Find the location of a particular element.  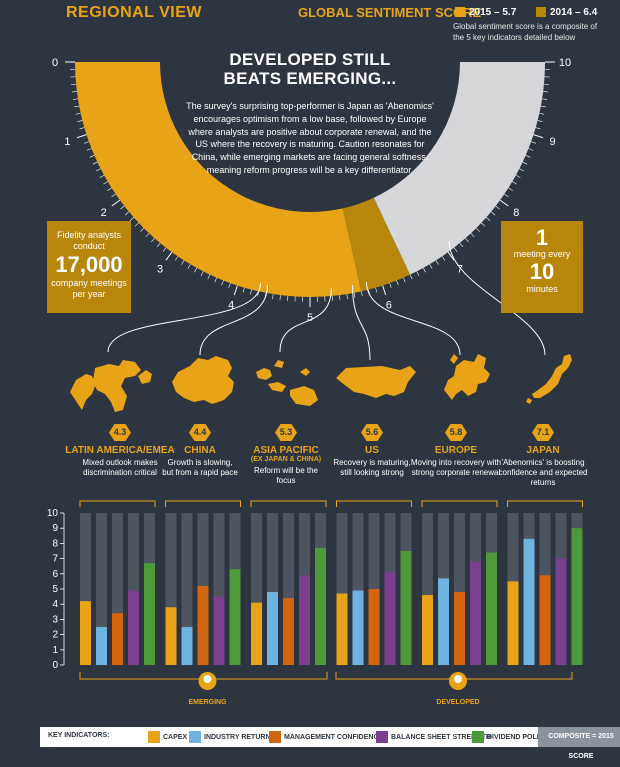

japan-map is located at coordinates (549, 379).